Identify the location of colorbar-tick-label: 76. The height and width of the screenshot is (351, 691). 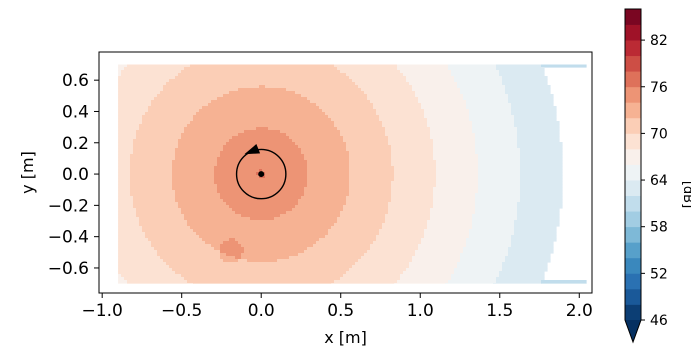
(659, 88).